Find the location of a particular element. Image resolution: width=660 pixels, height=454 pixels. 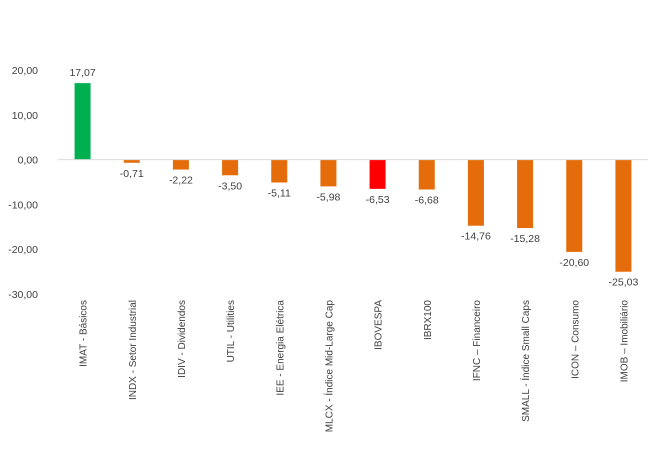

data-label: -0,71 is located at coordinates (132, 174).